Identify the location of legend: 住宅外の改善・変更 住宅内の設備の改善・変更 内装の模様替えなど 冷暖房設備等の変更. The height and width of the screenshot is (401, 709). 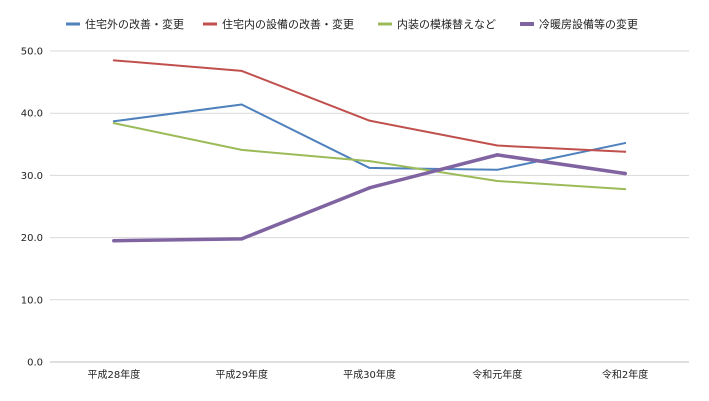
(352, 24).